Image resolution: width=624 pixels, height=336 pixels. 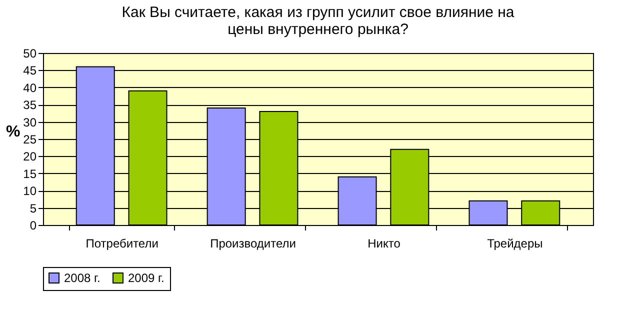 What do you see at coordinates (13, 132) in the screenshot?
I see `y-axis-title: %` at bounding box center [13, 132].